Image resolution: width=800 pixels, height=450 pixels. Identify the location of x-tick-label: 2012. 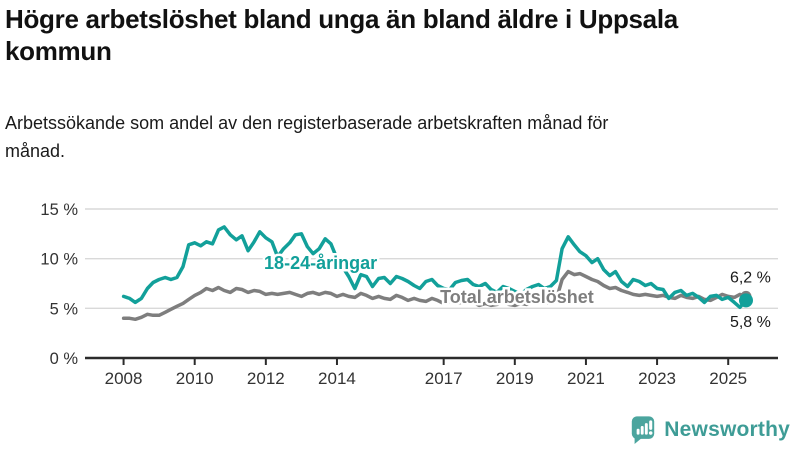
(266, 378).